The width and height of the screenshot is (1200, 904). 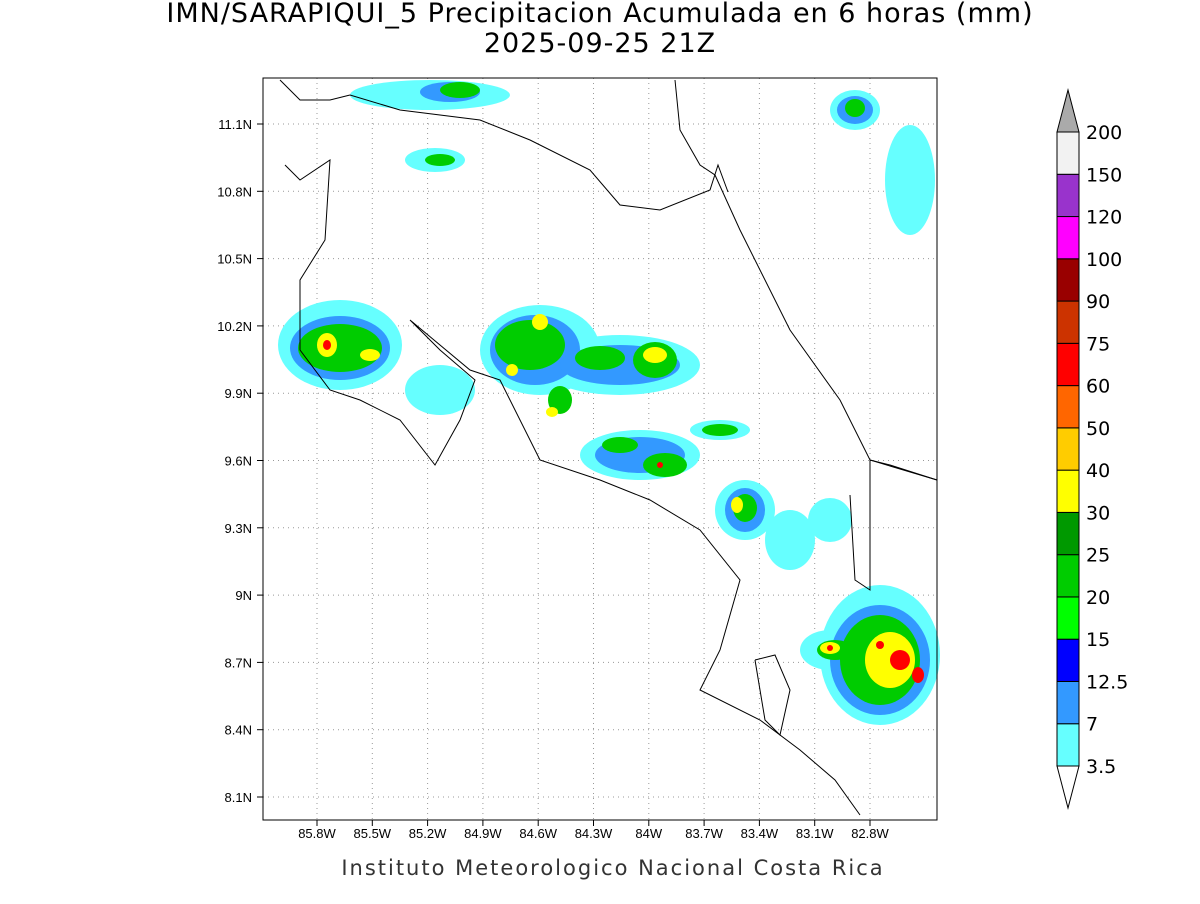 I want to click on lon-tick-label: 84W, so click(x=648, y=833).